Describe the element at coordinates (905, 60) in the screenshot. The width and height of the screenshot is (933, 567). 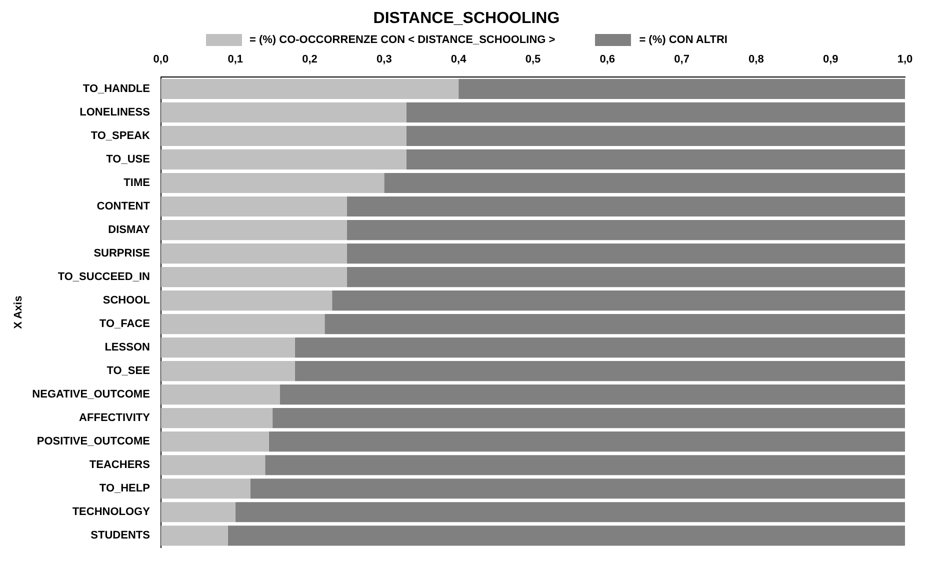
I see `x-tick-label: 1,0` at that location.